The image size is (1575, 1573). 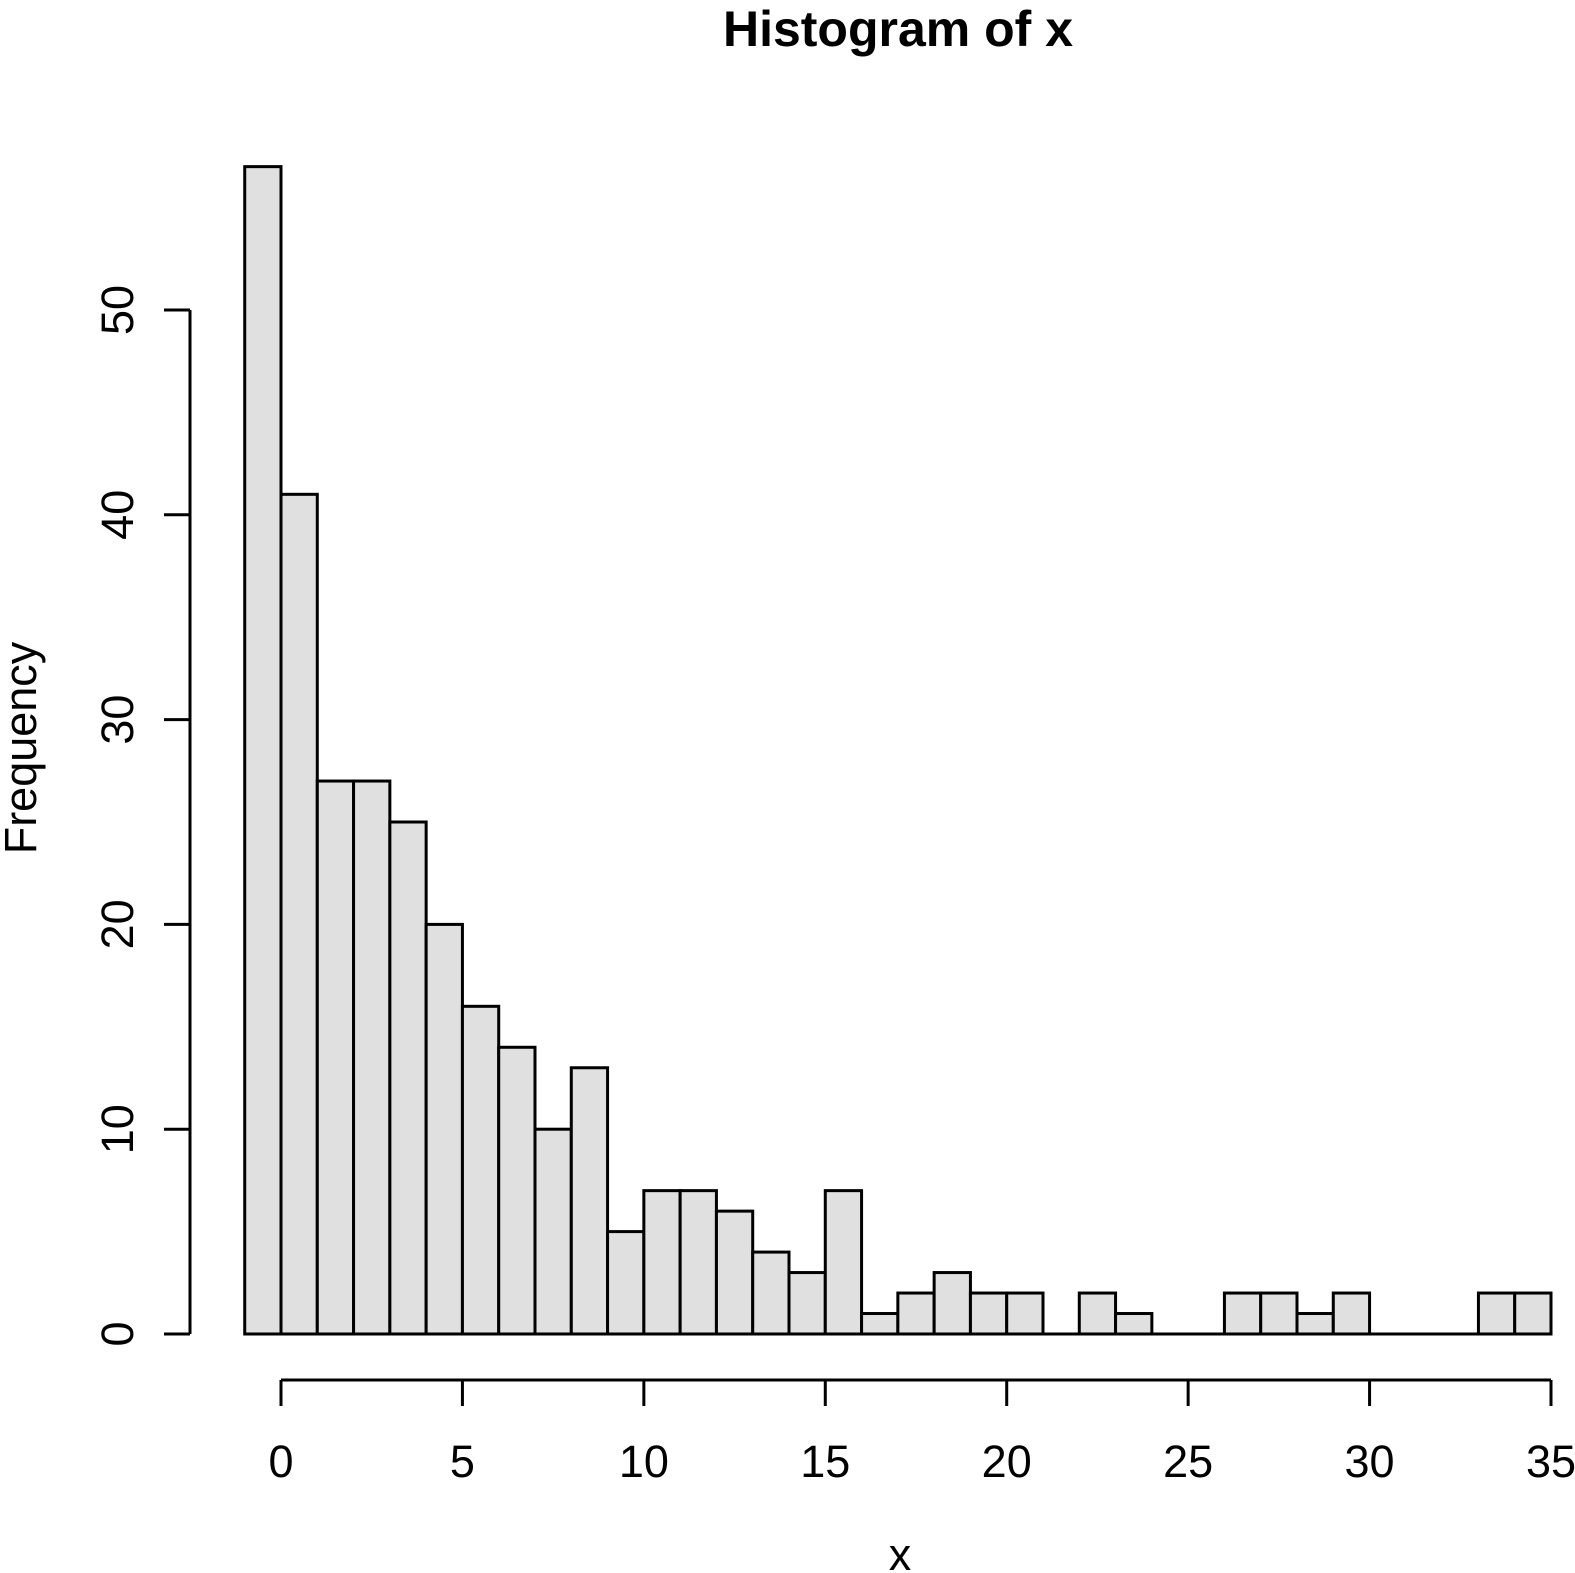 I want to click on y-axis: 0 10 20 30 40 50, so click(x=142, y=816).